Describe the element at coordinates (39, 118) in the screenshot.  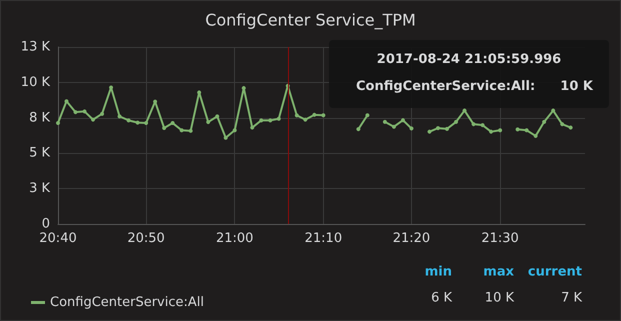
I see `y-tick-label: 8 K` at that location.